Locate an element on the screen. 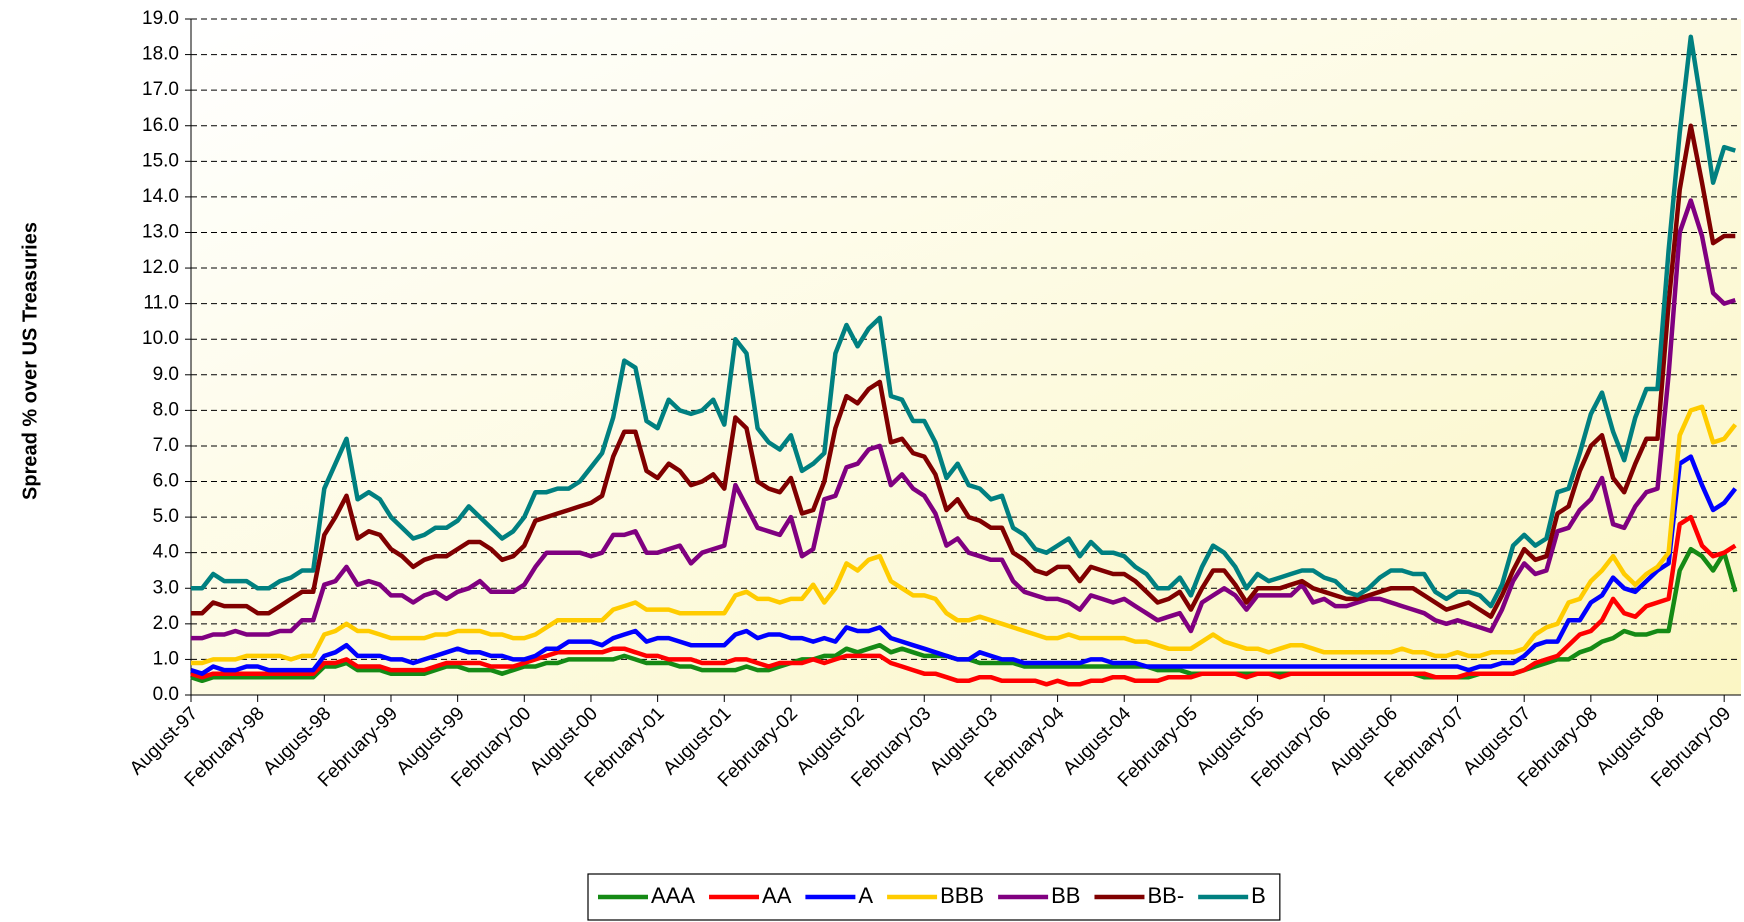 This screenshot has height=922, width=1744. legend-label: BB is located at coordinates (1065, 895).